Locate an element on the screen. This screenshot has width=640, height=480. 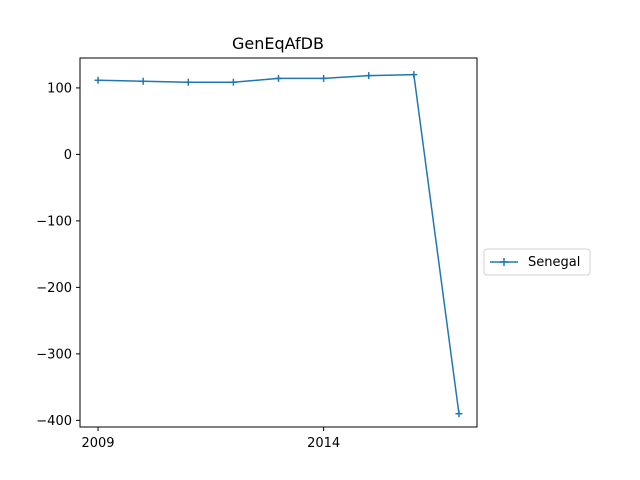
x-tick-label: 2009 is located at coordinates (97, 443).